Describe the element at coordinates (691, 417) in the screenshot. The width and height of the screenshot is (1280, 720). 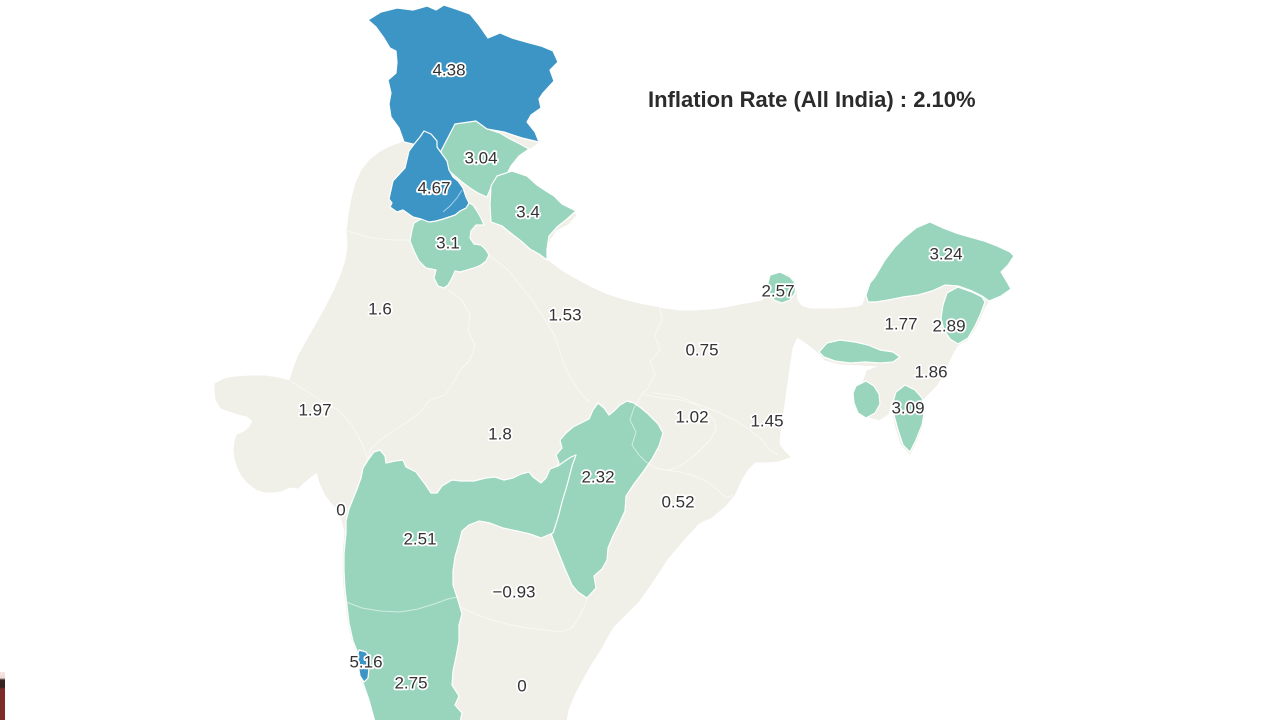
I see `svg-text: 1.02` at that location.